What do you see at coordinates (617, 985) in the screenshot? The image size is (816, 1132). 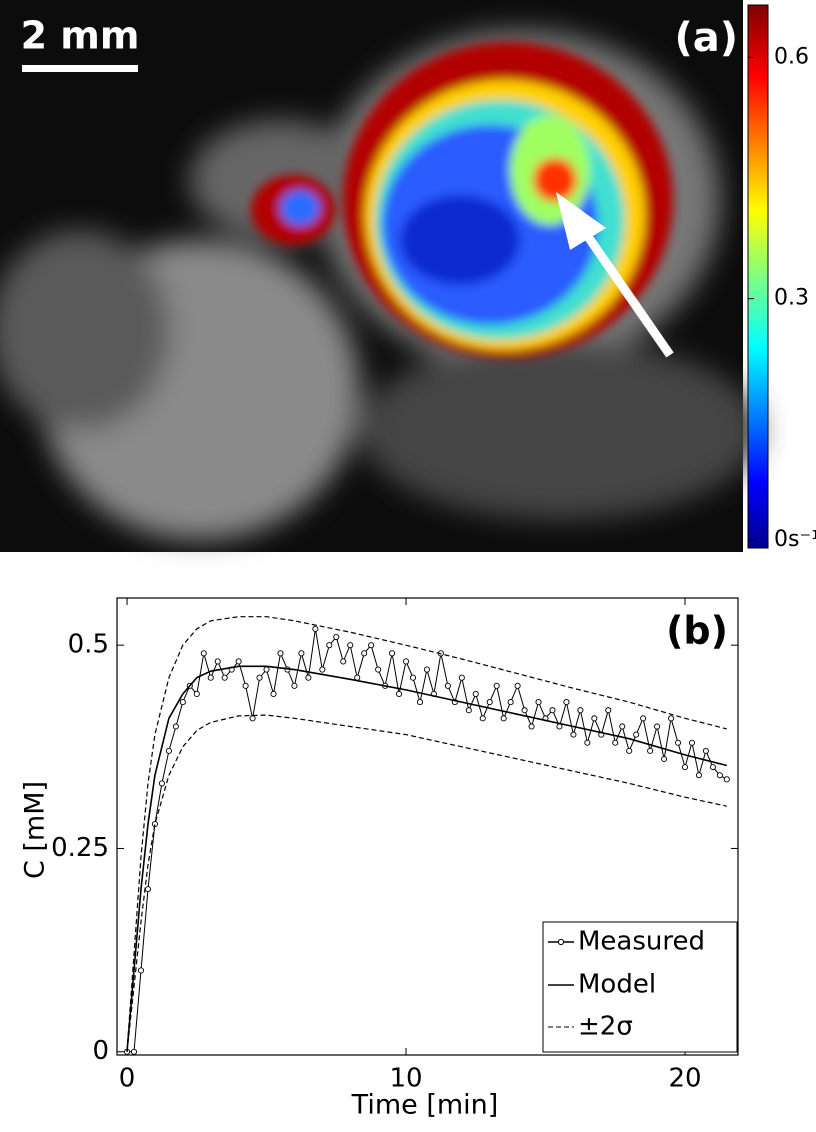 I see `legend-label: Model` at bounding box center [617, 985].